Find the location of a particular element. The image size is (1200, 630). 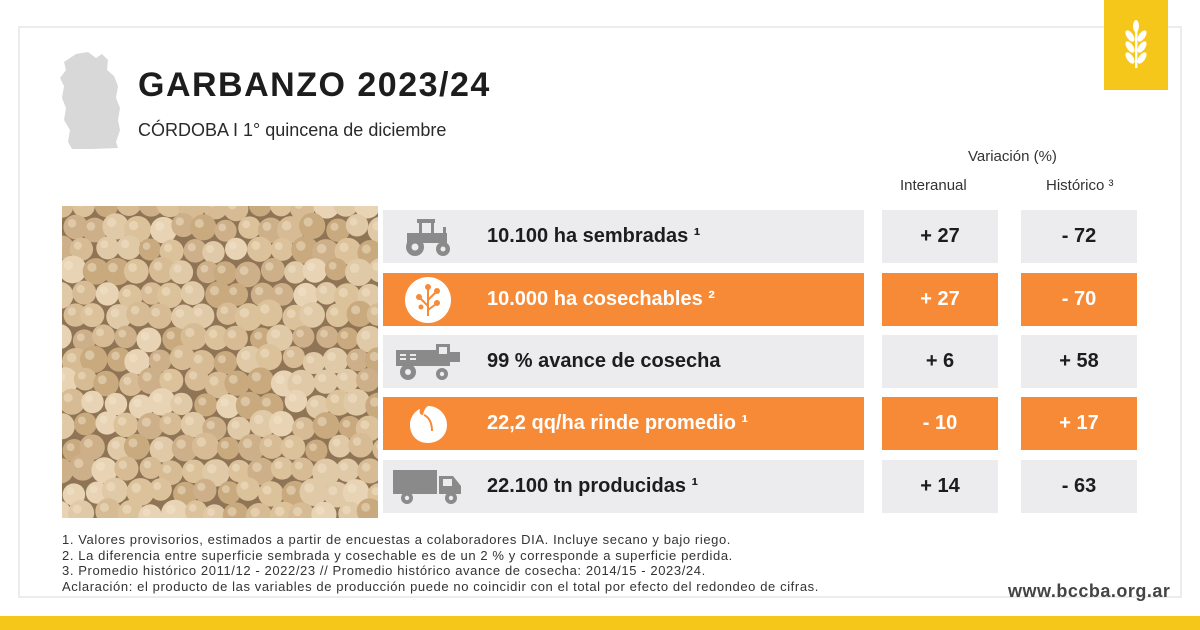

row-producidas: 22.100 tn producidas ¹ is located at coordinates (623, 486).